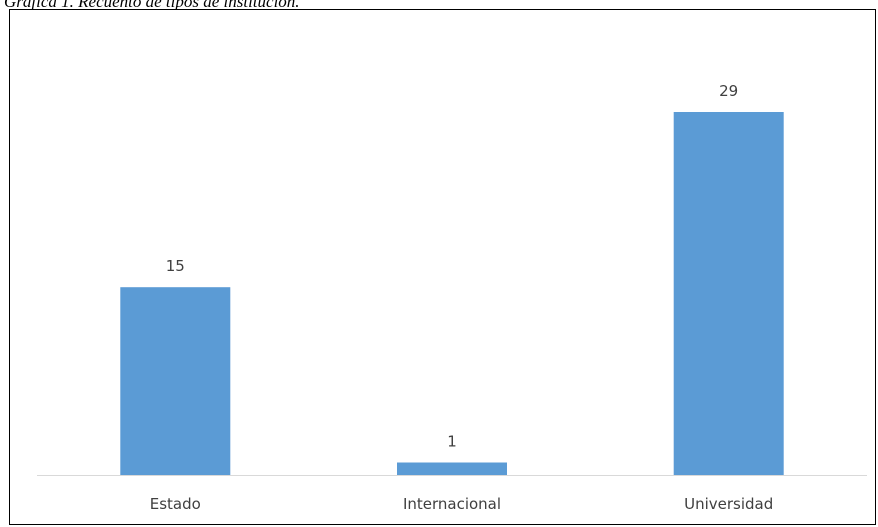 Image resolution: width=878 pixels, height=527 pixels. I want to click on bar-estado, so click(175, 381).